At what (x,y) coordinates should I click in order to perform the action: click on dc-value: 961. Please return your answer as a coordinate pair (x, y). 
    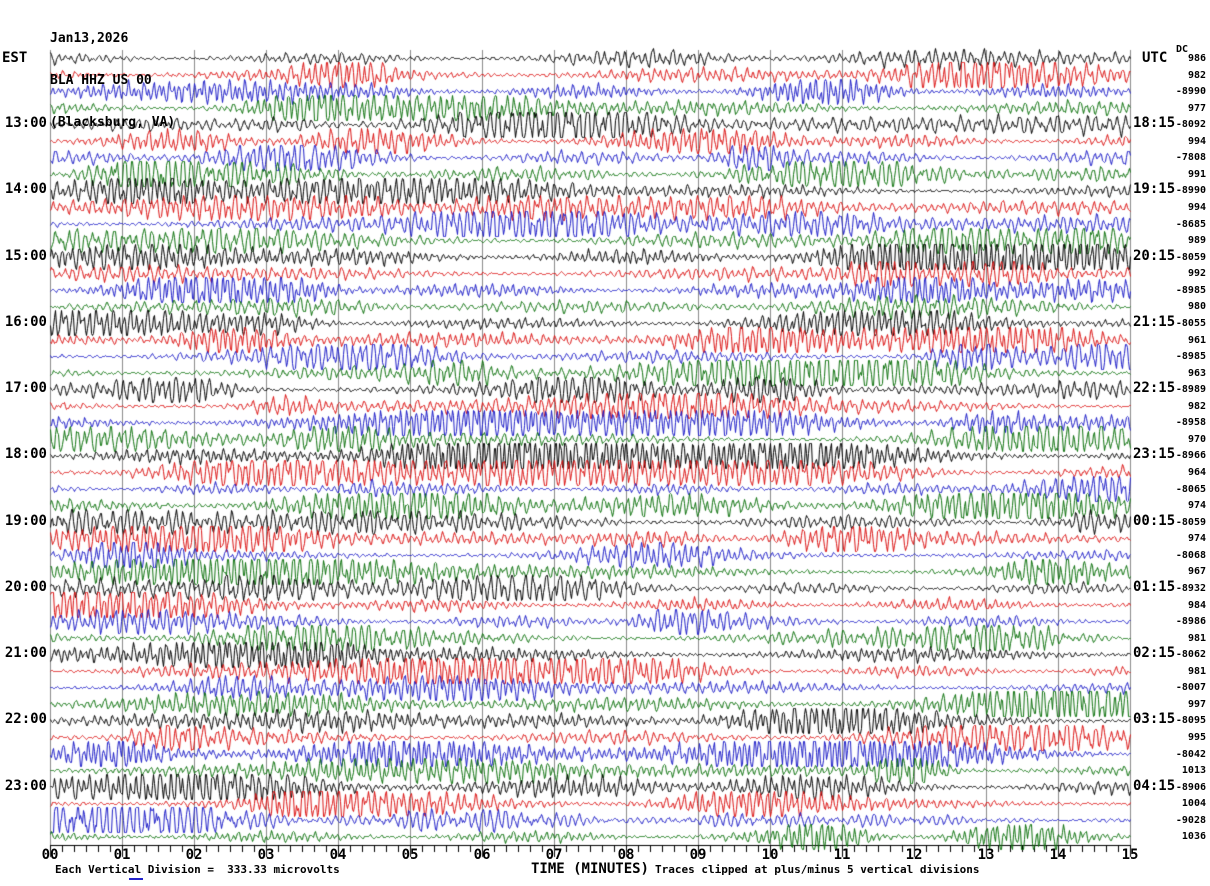
    Looking at the image, I should click on (1196, 340).